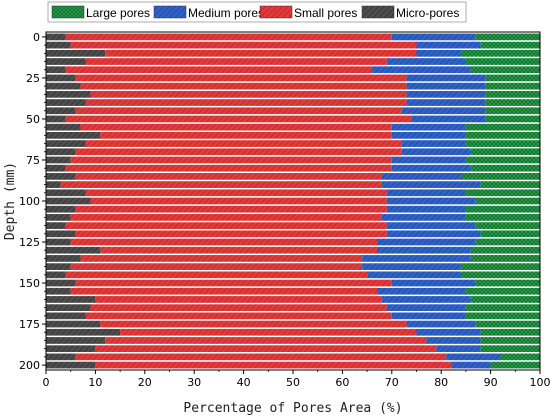  I want to click on y-tick-label-125: 125, so click(29, 242).